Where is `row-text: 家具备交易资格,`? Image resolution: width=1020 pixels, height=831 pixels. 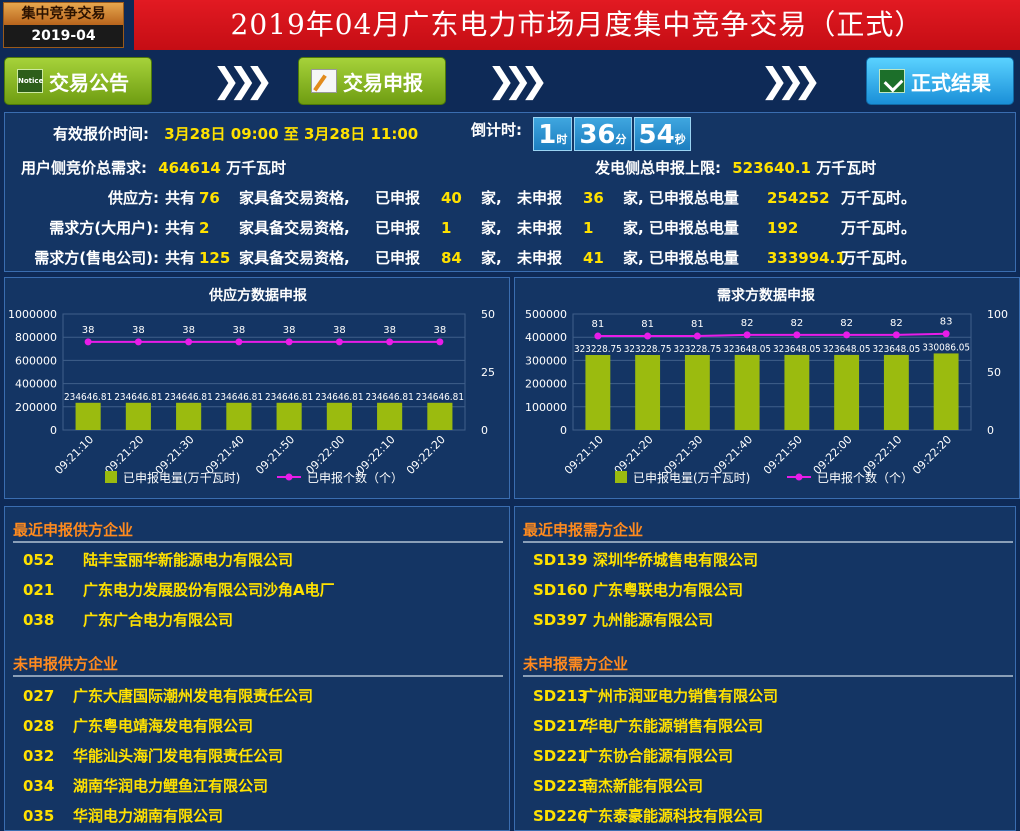 row-text: 家具备交易资格, is located at coordinates (294, 198).